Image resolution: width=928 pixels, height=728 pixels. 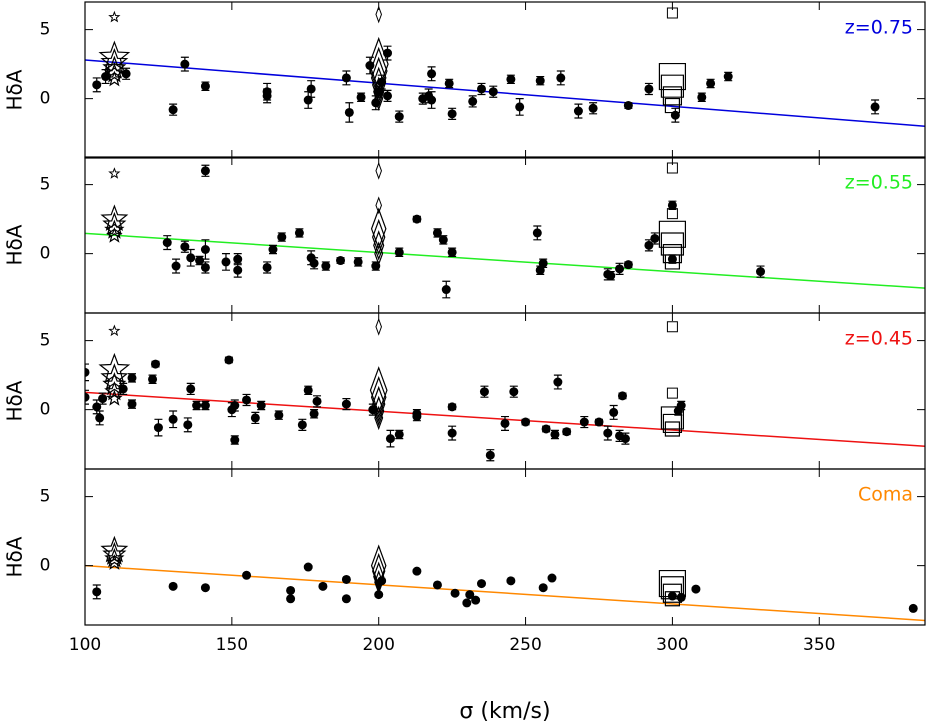 What do you see at coordinates (378, 170) in the screenshot?
I see `diamond-outlier` at bounding box center [378, 170].